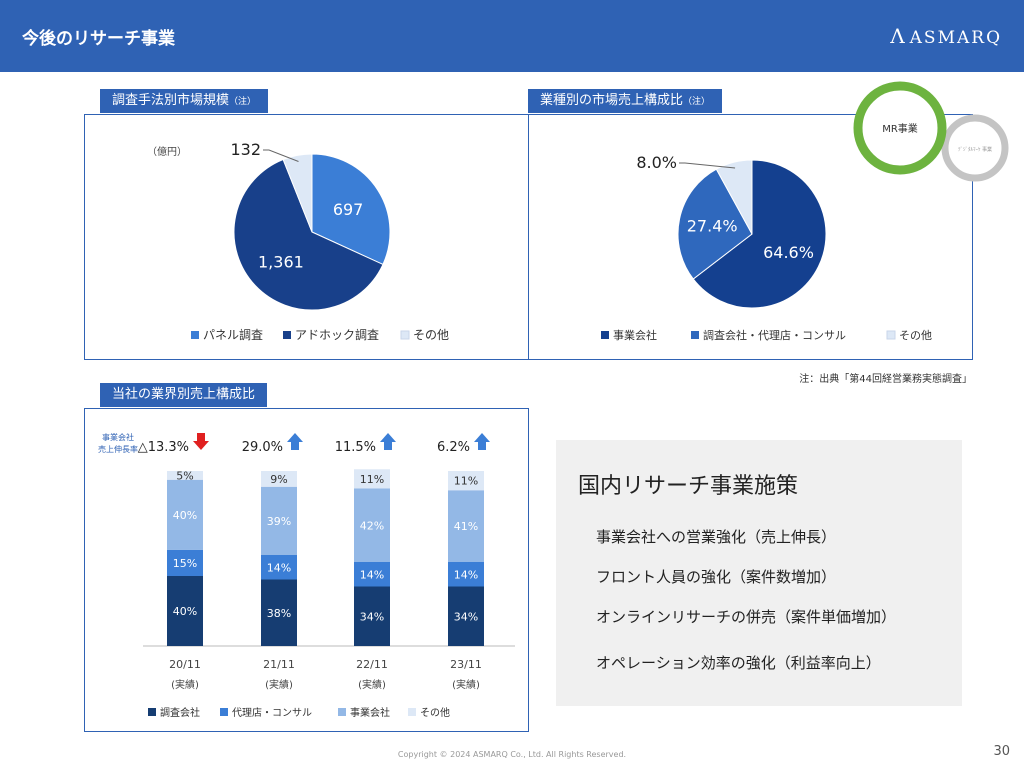 The width and height of the screenshot is (1024, 768). Describe the element at coordinates (738, 663) in the screenshot. I see `measure-item: オペレーション効率の強化（利益率向上）` at that location.